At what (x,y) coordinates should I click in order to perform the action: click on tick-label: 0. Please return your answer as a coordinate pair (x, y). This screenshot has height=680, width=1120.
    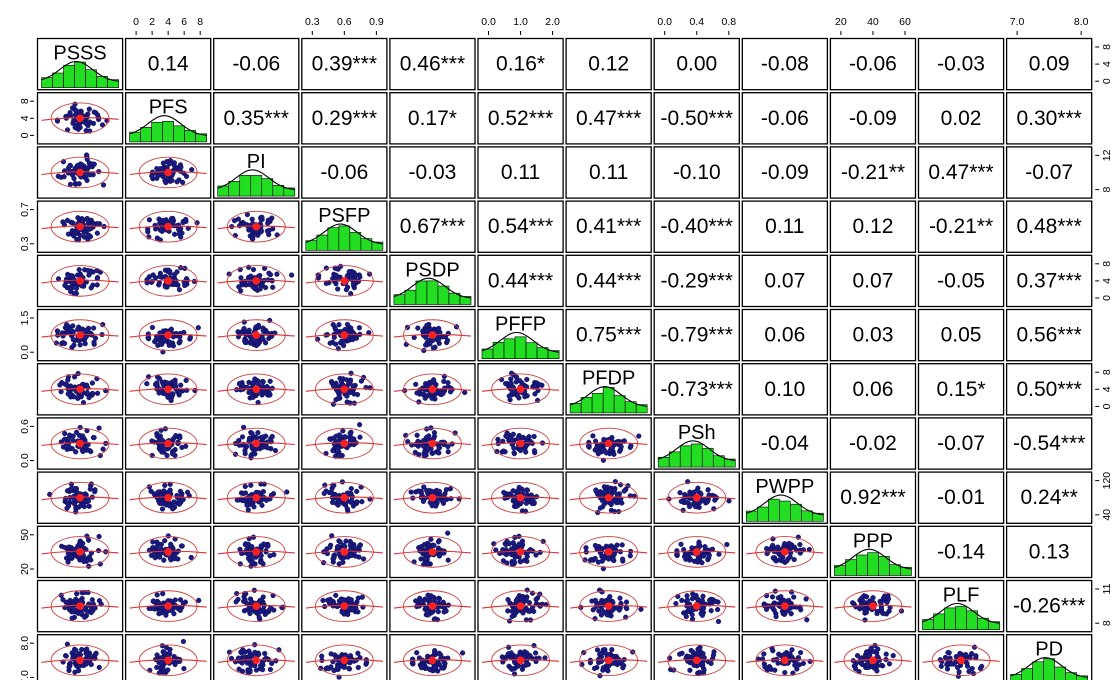
    Looking at the image, I should click on (1107, 298).